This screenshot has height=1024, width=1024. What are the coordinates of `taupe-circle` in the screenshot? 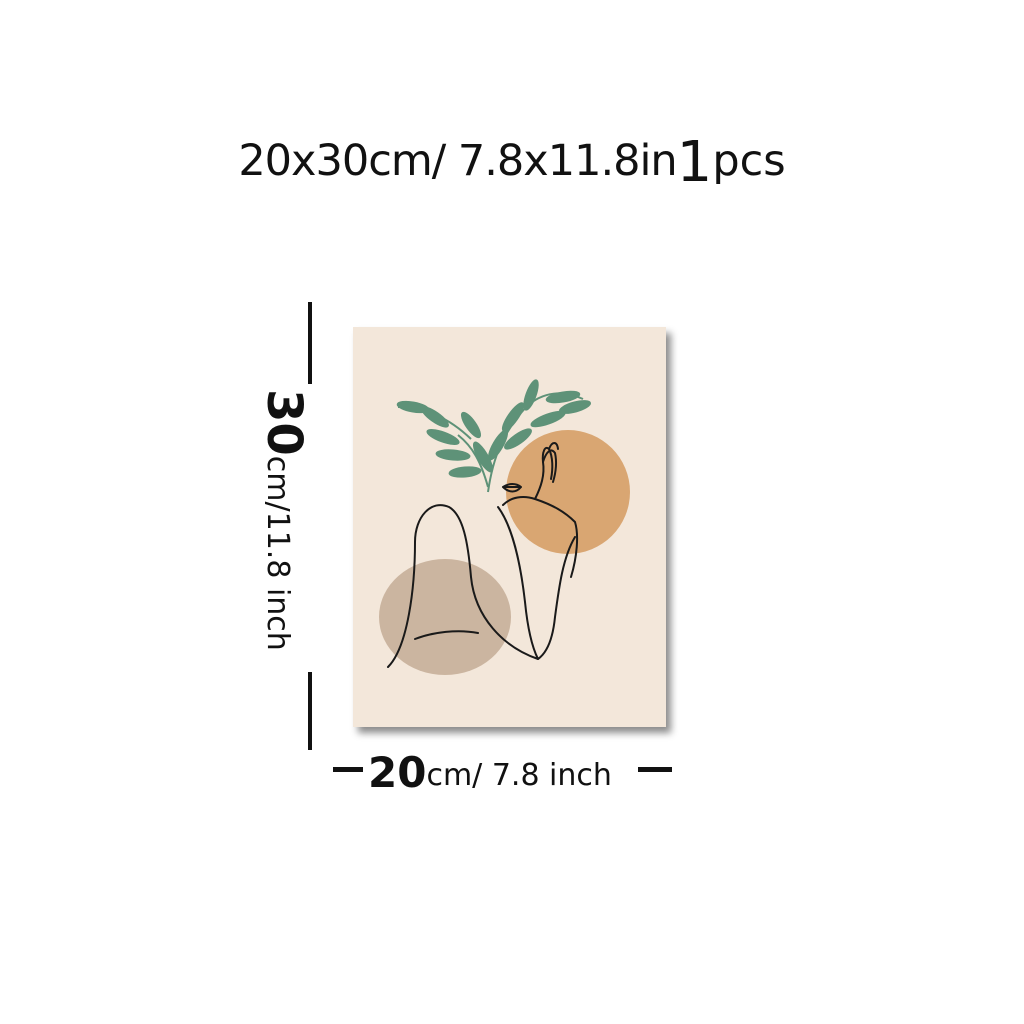 It's located at (445, 617).